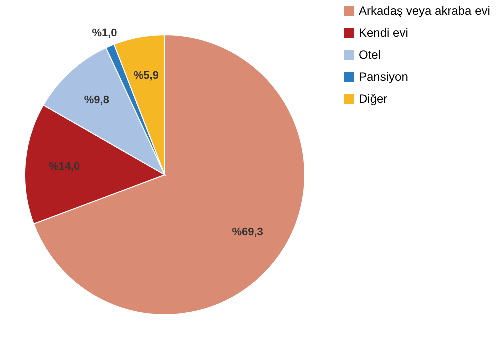 The image size is (500, 362). I want to click on legend-label: Arkadaş veya akraba evi, so click(424, 11).